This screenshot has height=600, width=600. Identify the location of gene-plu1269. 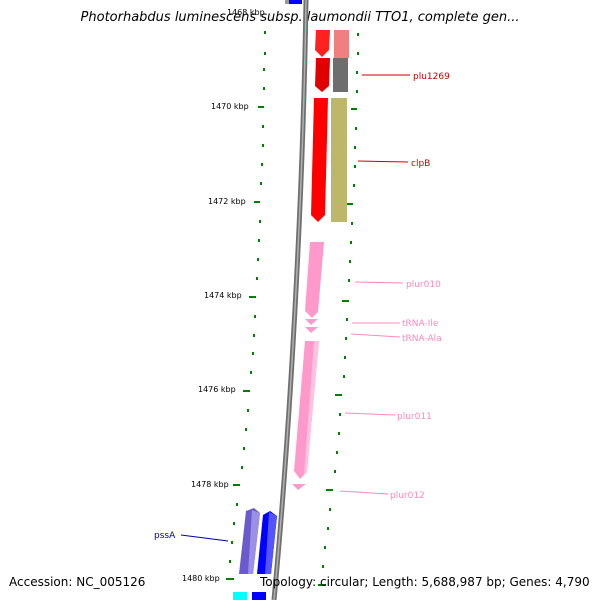
(322, 43).